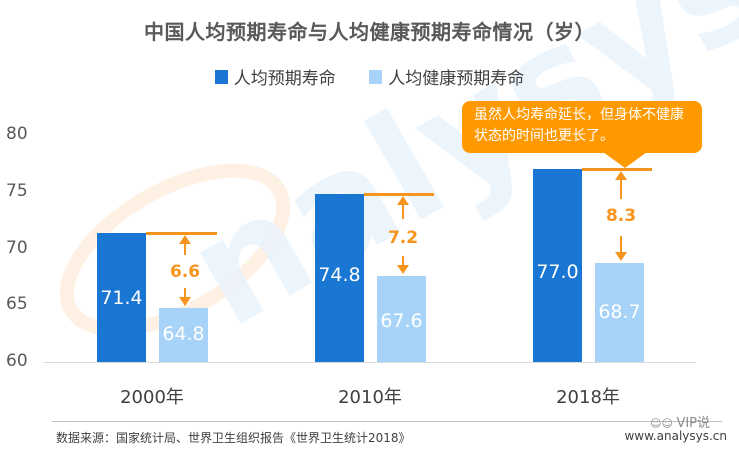 The image size is (739, 456). I want to click on legend-swatch-dark-icon, so click(221, 76).